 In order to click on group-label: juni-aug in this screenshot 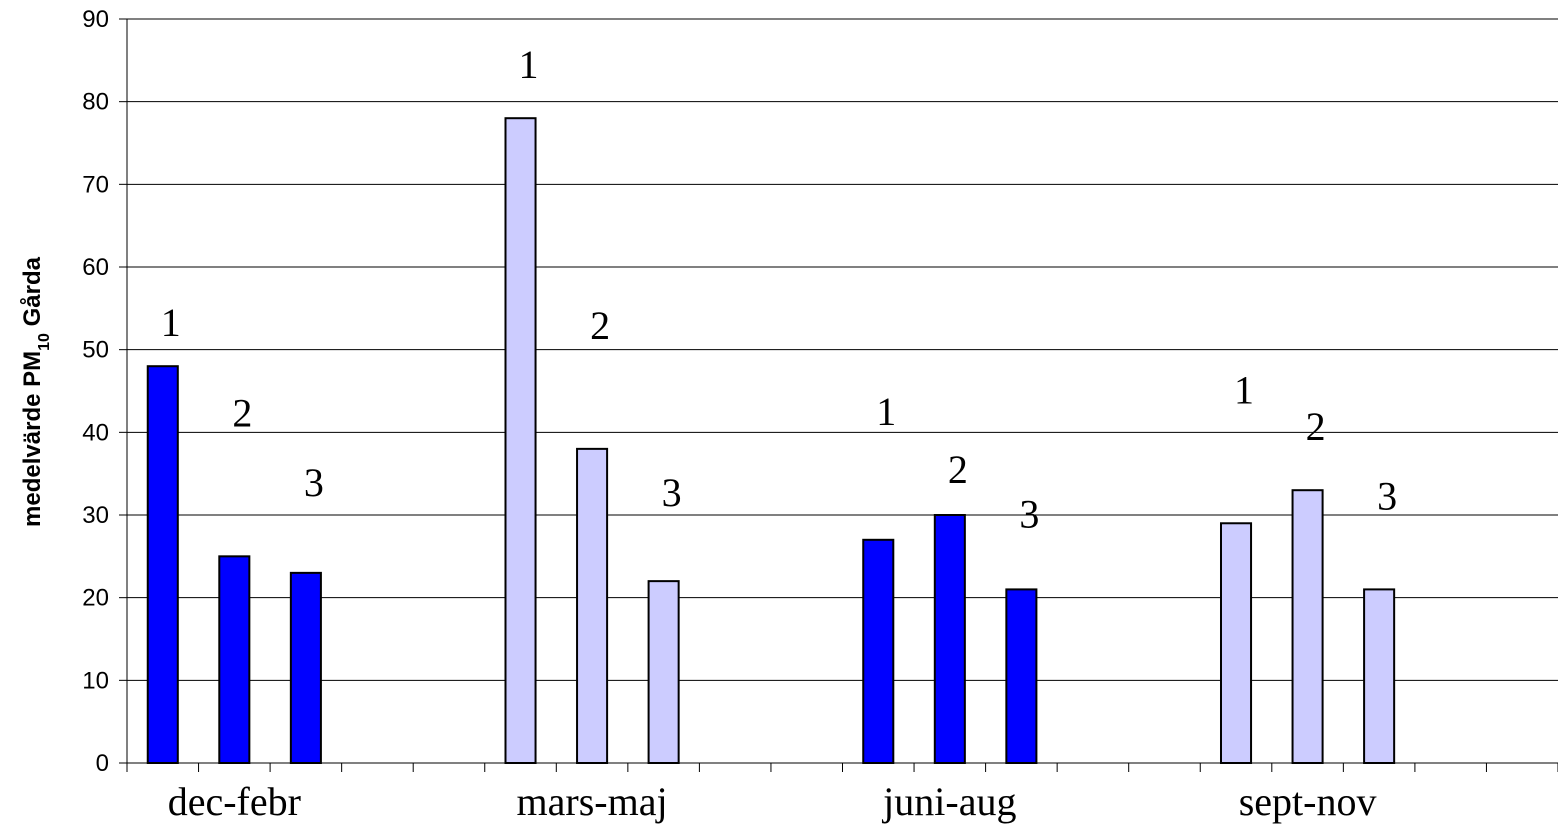, I will do `click(948, 801)`.